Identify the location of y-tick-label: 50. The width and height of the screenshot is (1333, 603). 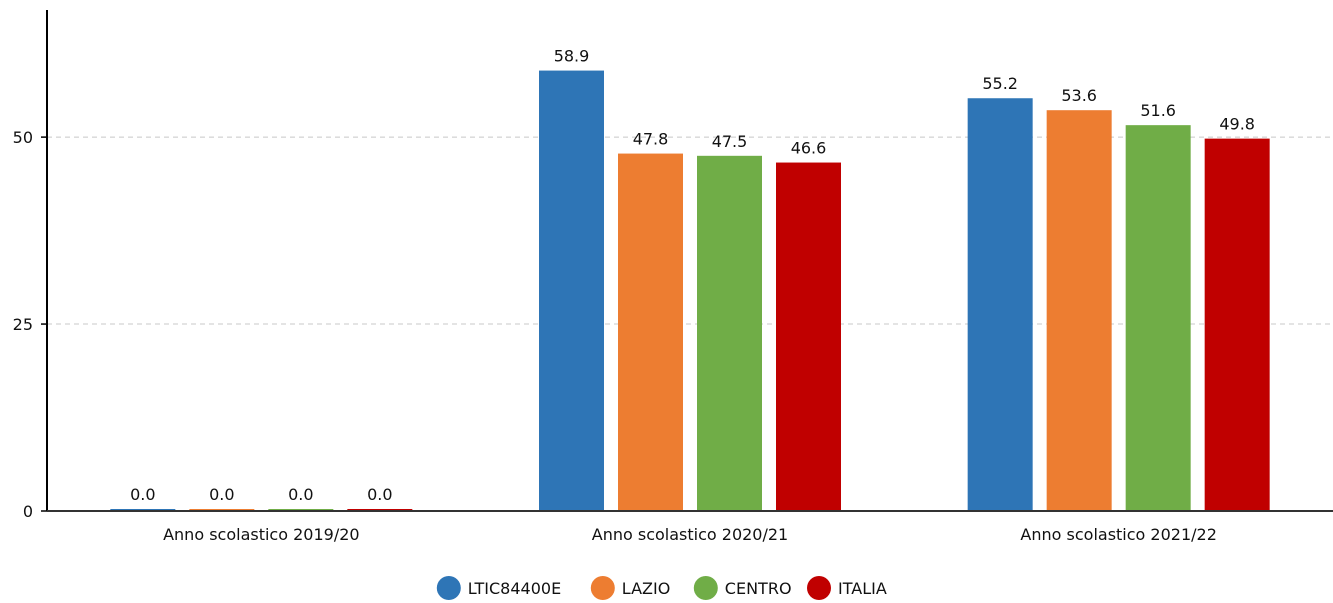
(23, 137).